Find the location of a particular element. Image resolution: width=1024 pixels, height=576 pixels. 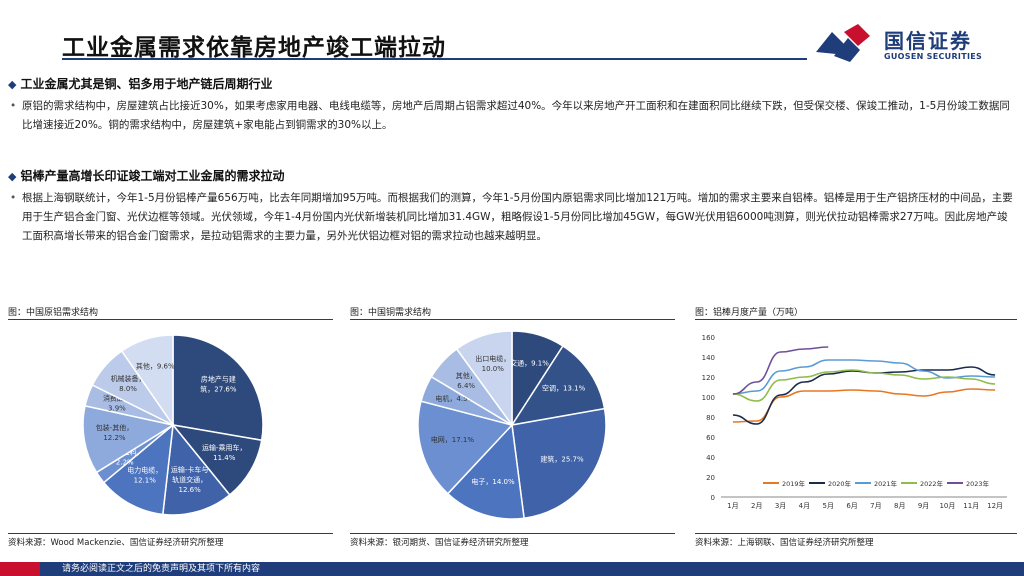

y-tick-label: 160 is located at coordinates (708, 338).